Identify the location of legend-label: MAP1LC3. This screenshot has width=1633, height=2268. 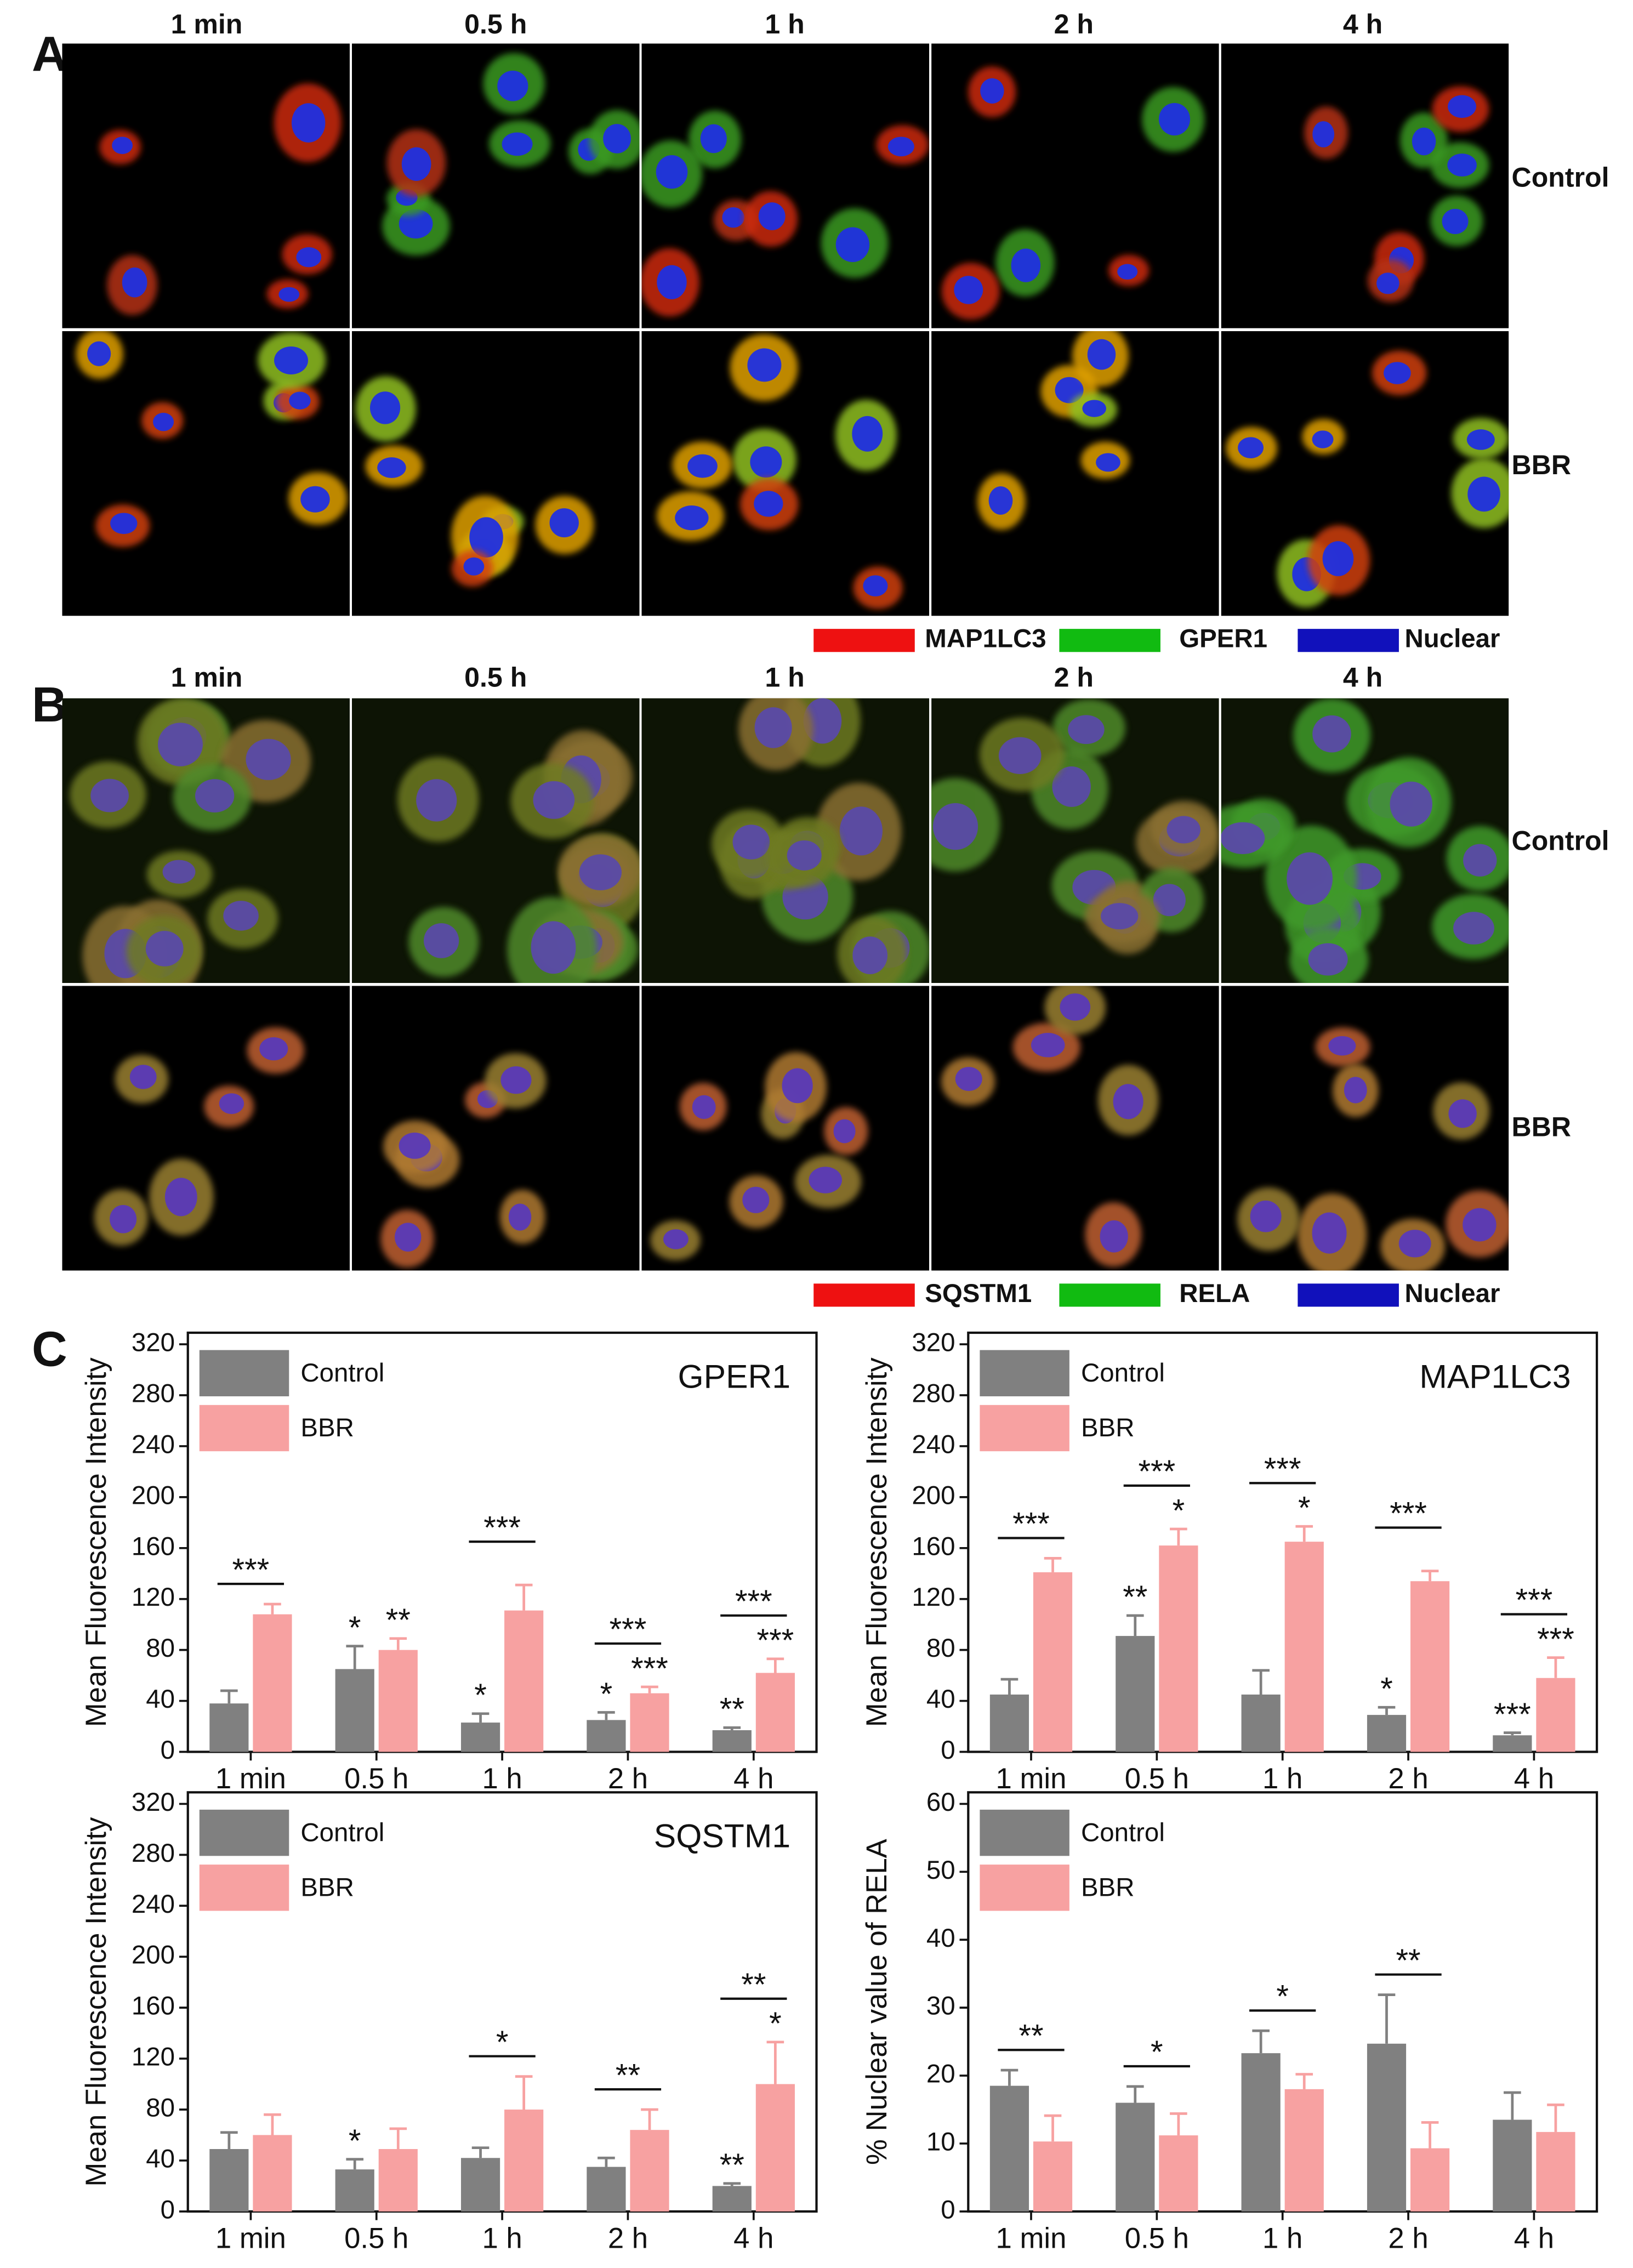
(985, 638).